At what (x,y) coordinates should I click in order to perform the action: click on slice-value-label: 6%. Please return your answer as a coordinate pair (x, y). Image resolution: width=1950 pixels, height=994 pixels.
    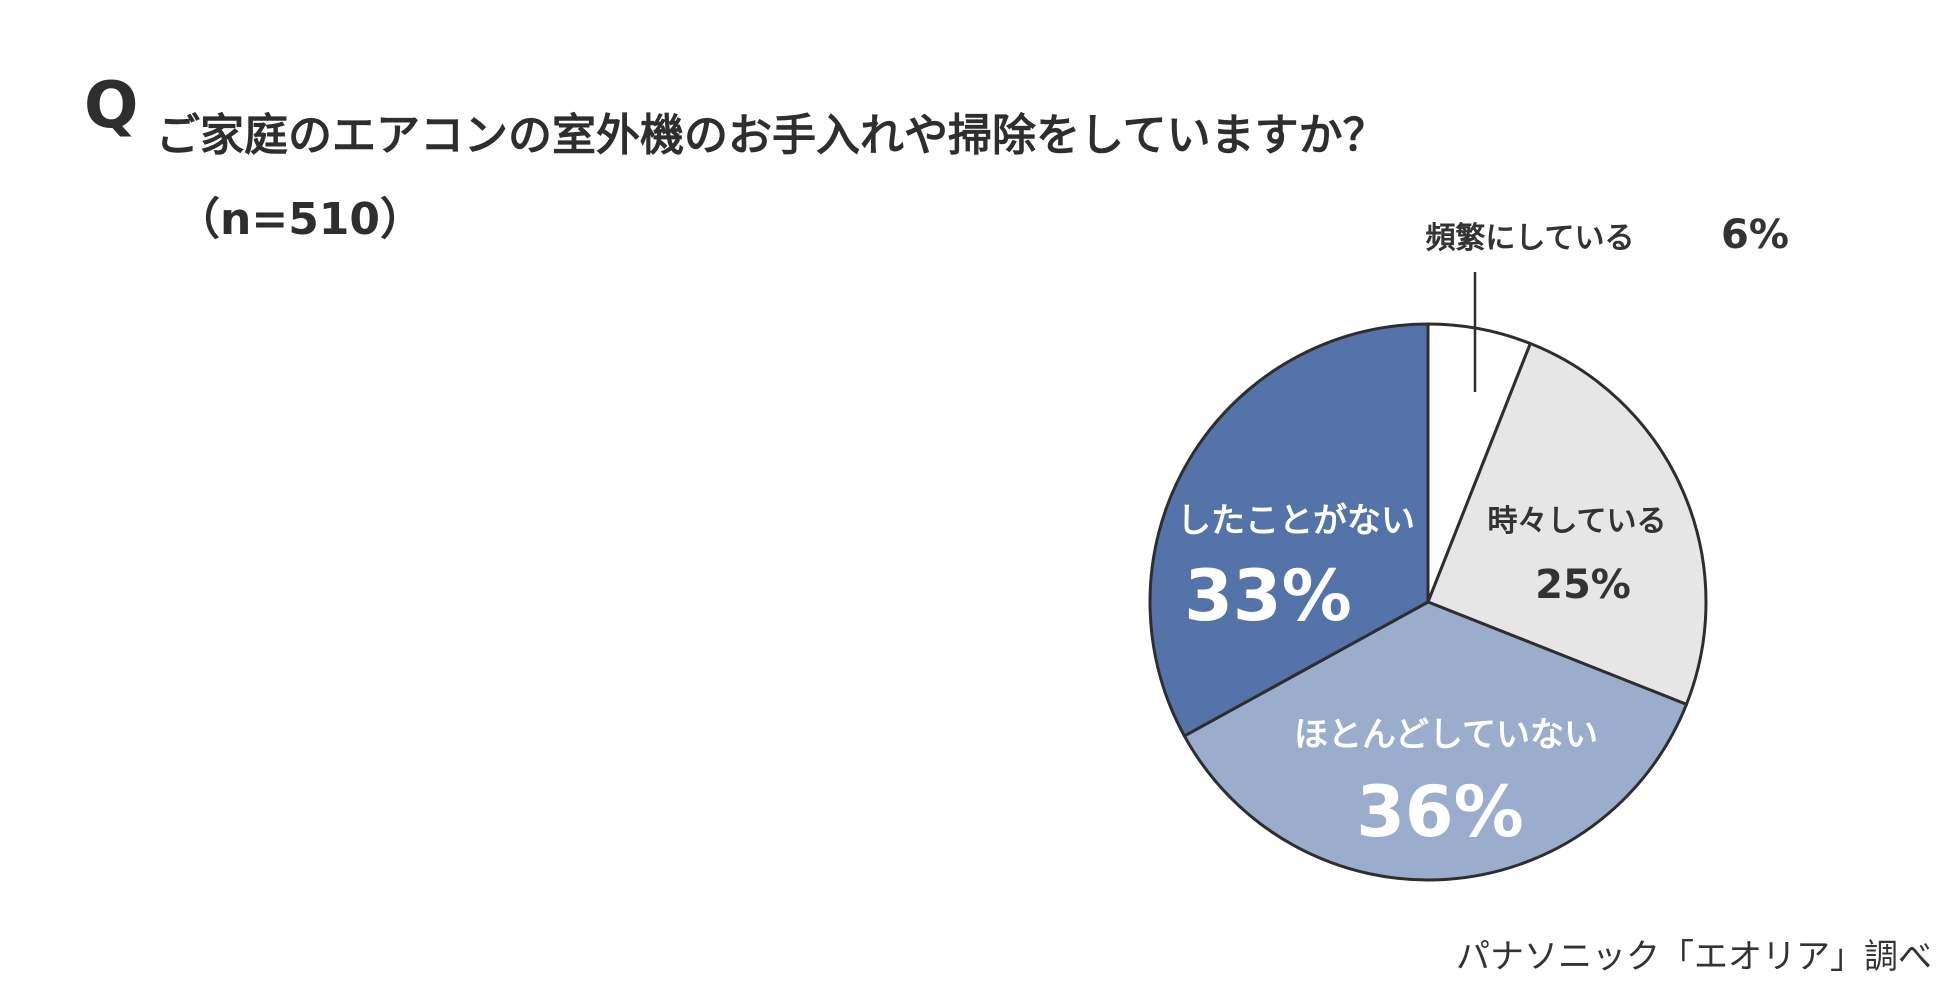
    Looking at the image, I should click on (1755, 235).